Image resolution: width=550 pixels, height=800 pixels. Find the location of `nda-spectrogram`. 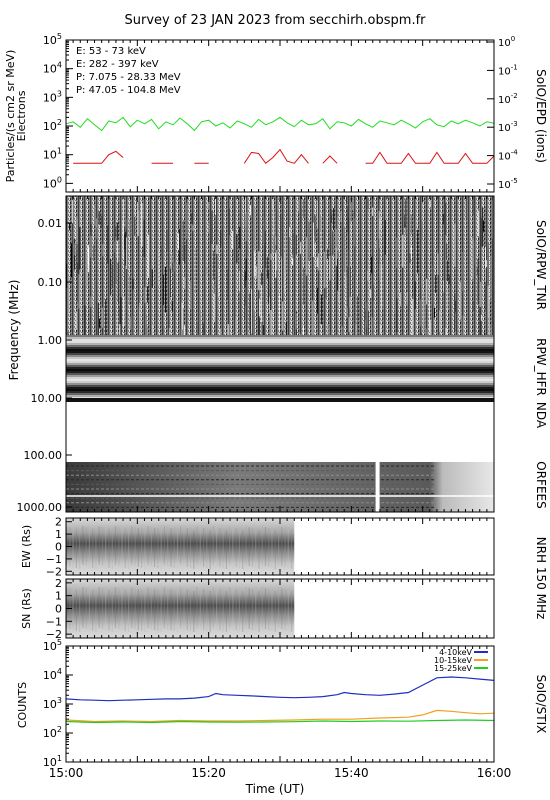

nda-spectrogram is located at coordinates (280, 432).